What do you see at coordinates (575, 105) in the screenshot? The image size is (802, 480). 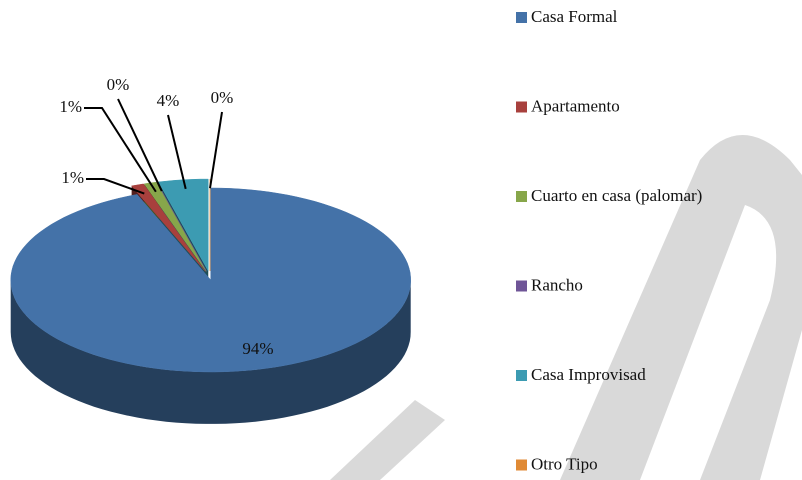 I see `legend-label: Apartamento` at bounding box center [575, 105].